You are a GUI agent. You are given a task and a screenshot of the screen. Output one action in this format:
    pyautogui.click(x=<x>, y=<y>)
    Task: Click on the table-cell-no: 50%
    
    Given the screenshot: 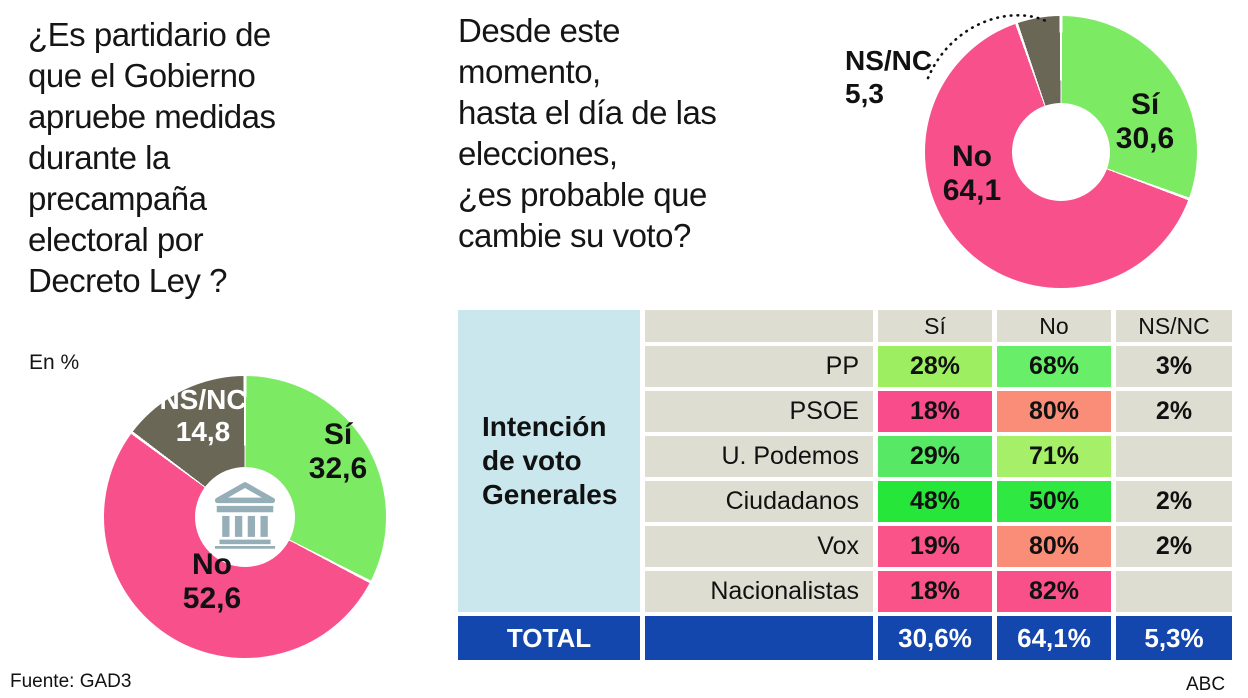 What is the action you would take?
    pyautogui.click(x=1054, y=501)
    